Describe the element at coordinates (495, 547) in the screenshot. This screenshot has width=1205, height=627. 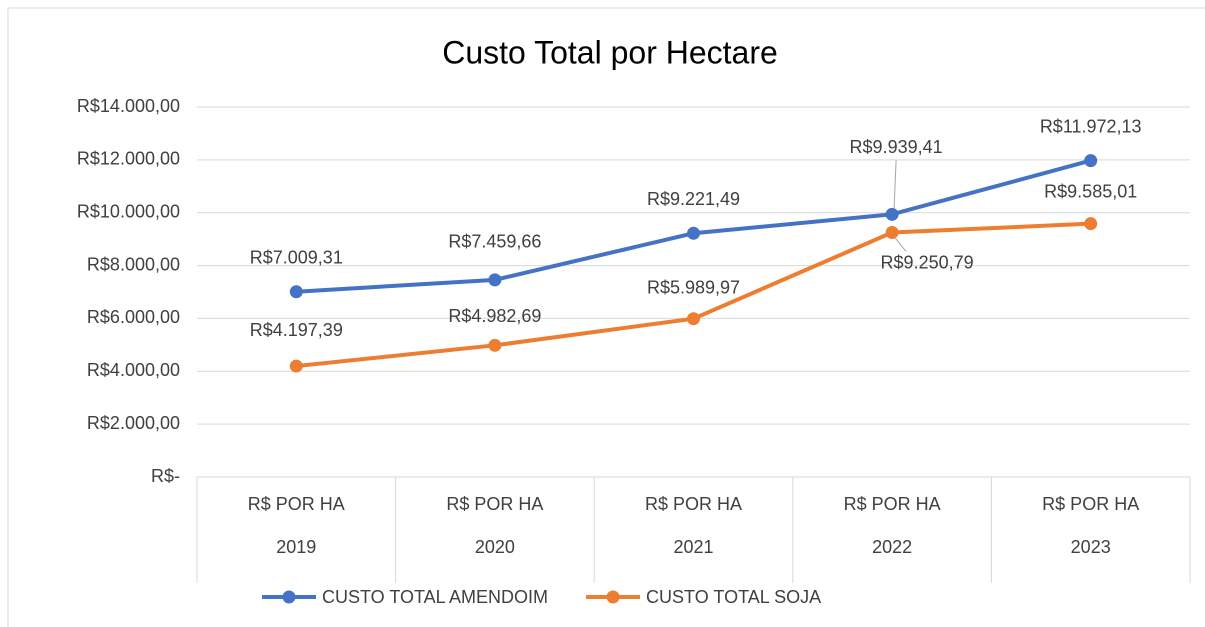
I see `x-tick-label-year: 2020` at that location.